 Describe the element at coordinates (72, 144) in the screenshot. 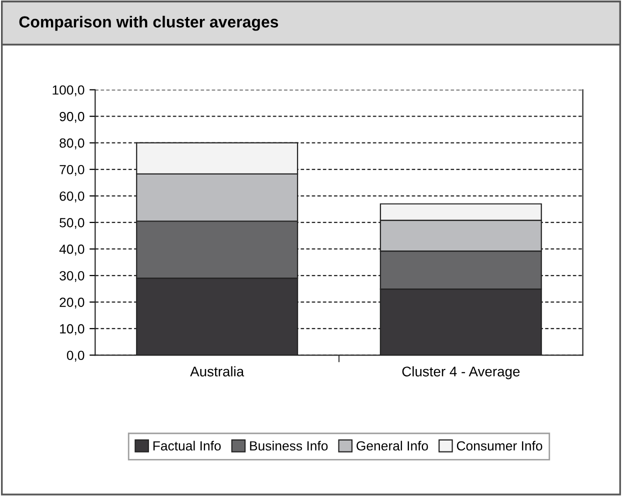

I see `y-tick-label: 80,0` at that location.